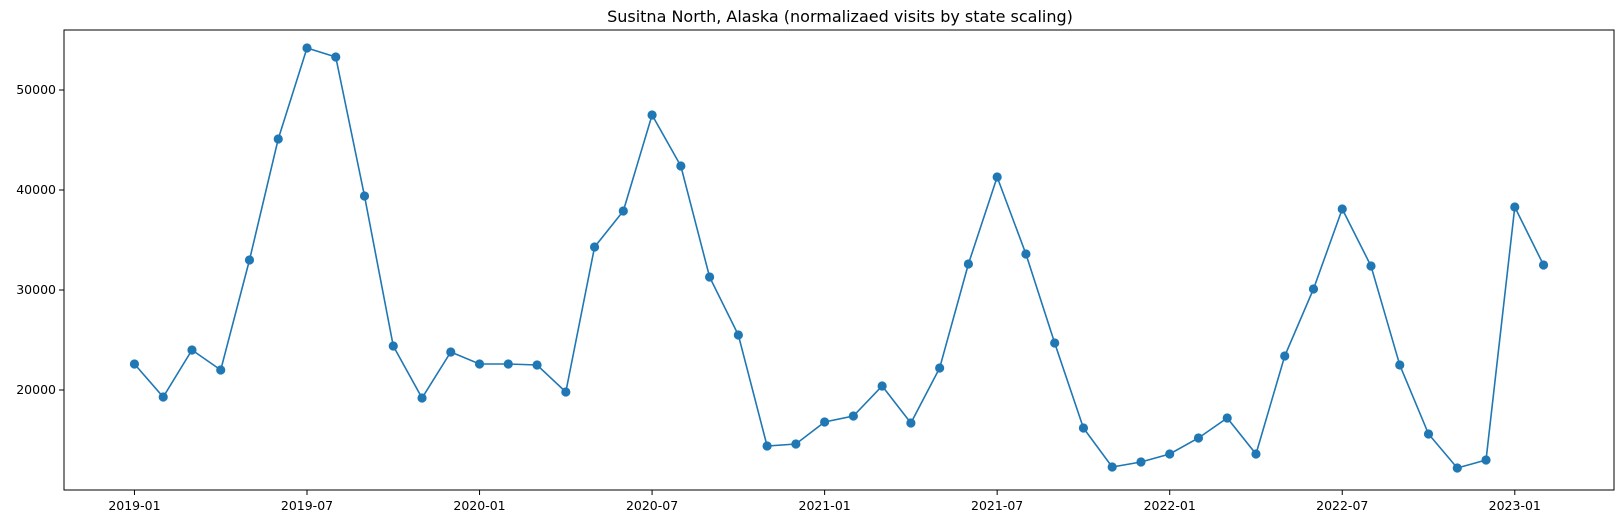 This screenshot has width=1624, height=526. I want to click on y-tick-label: 50000, so click(36, 89).